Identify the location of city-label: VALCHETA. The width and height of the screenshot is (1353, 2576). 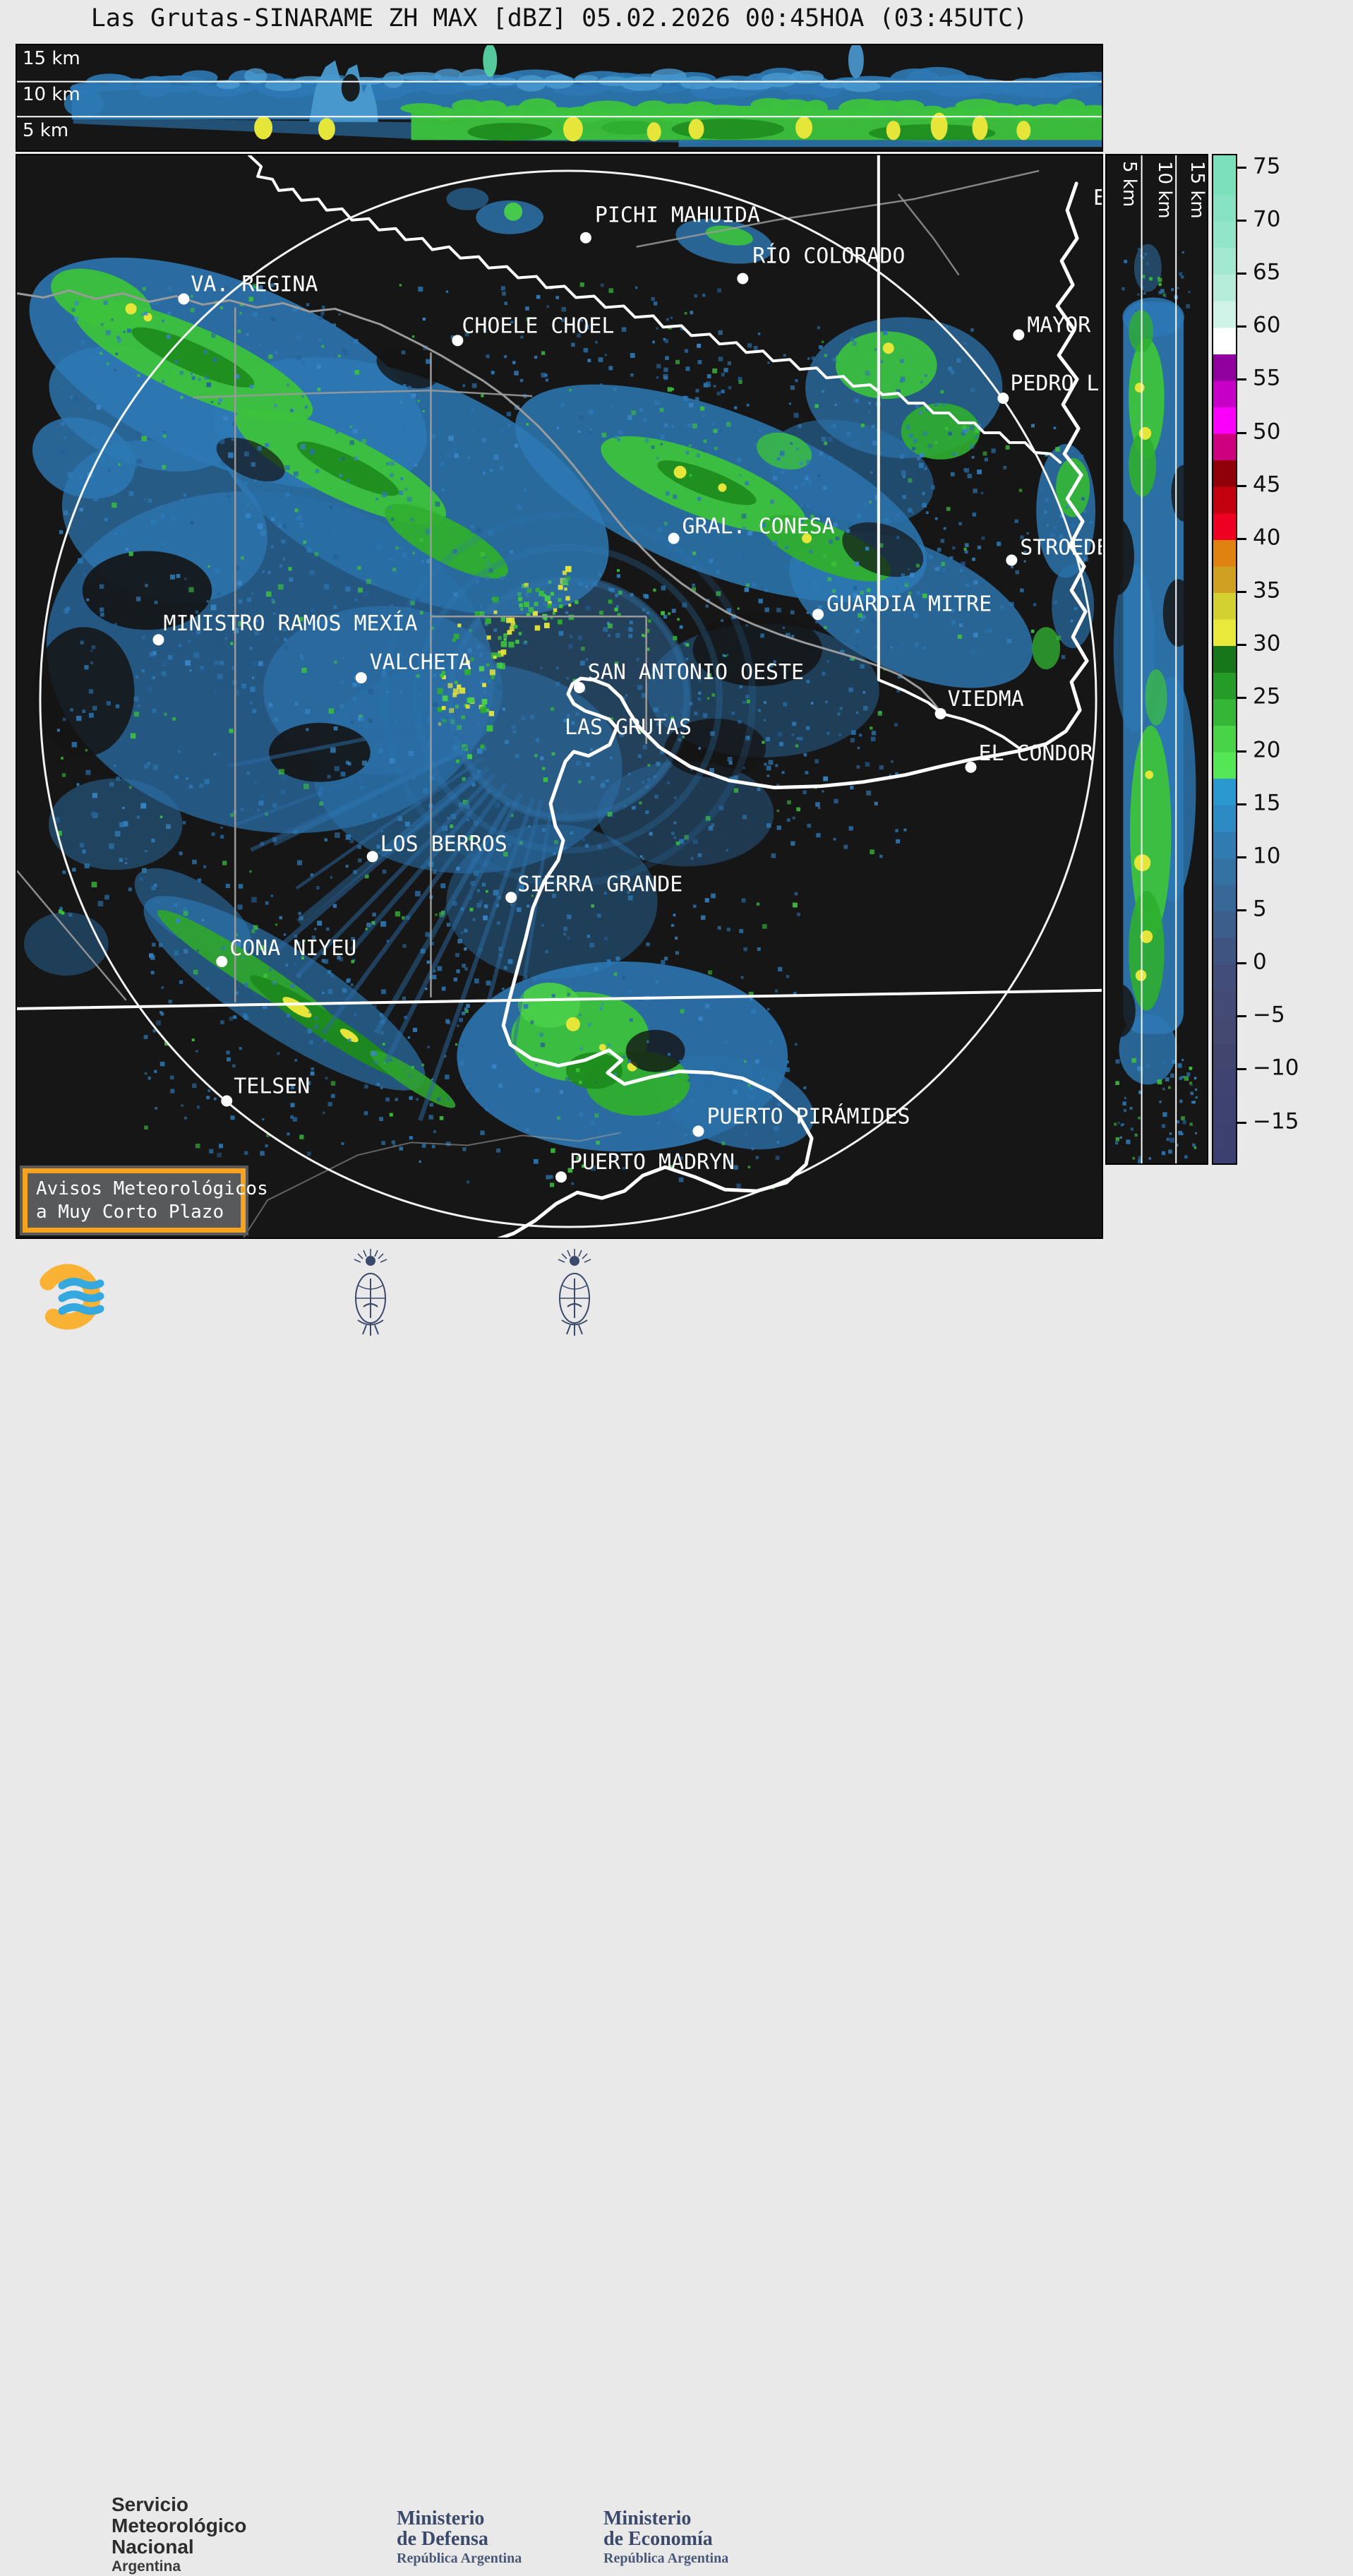
(420, 662).